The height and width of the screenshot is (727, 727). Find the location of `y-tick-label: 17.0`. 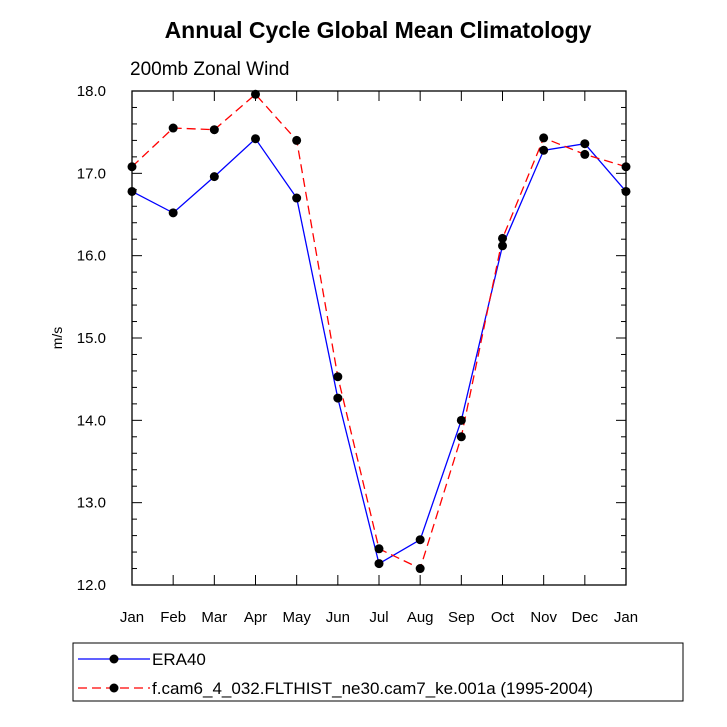

y-tick-label: 17.0 is located at coordinates (91, 173).